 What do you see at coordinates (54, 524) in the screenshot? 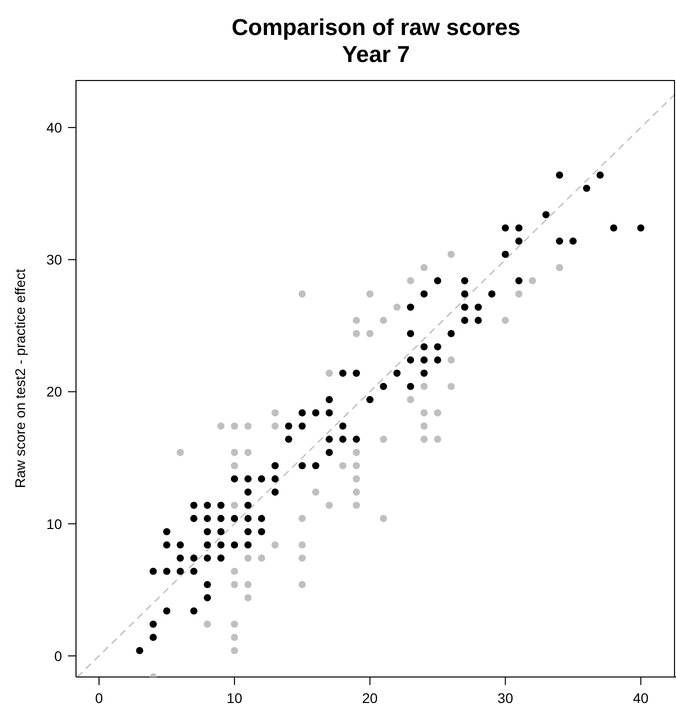
I see `y-tick-label: 10` at bounding box center [54, 524].